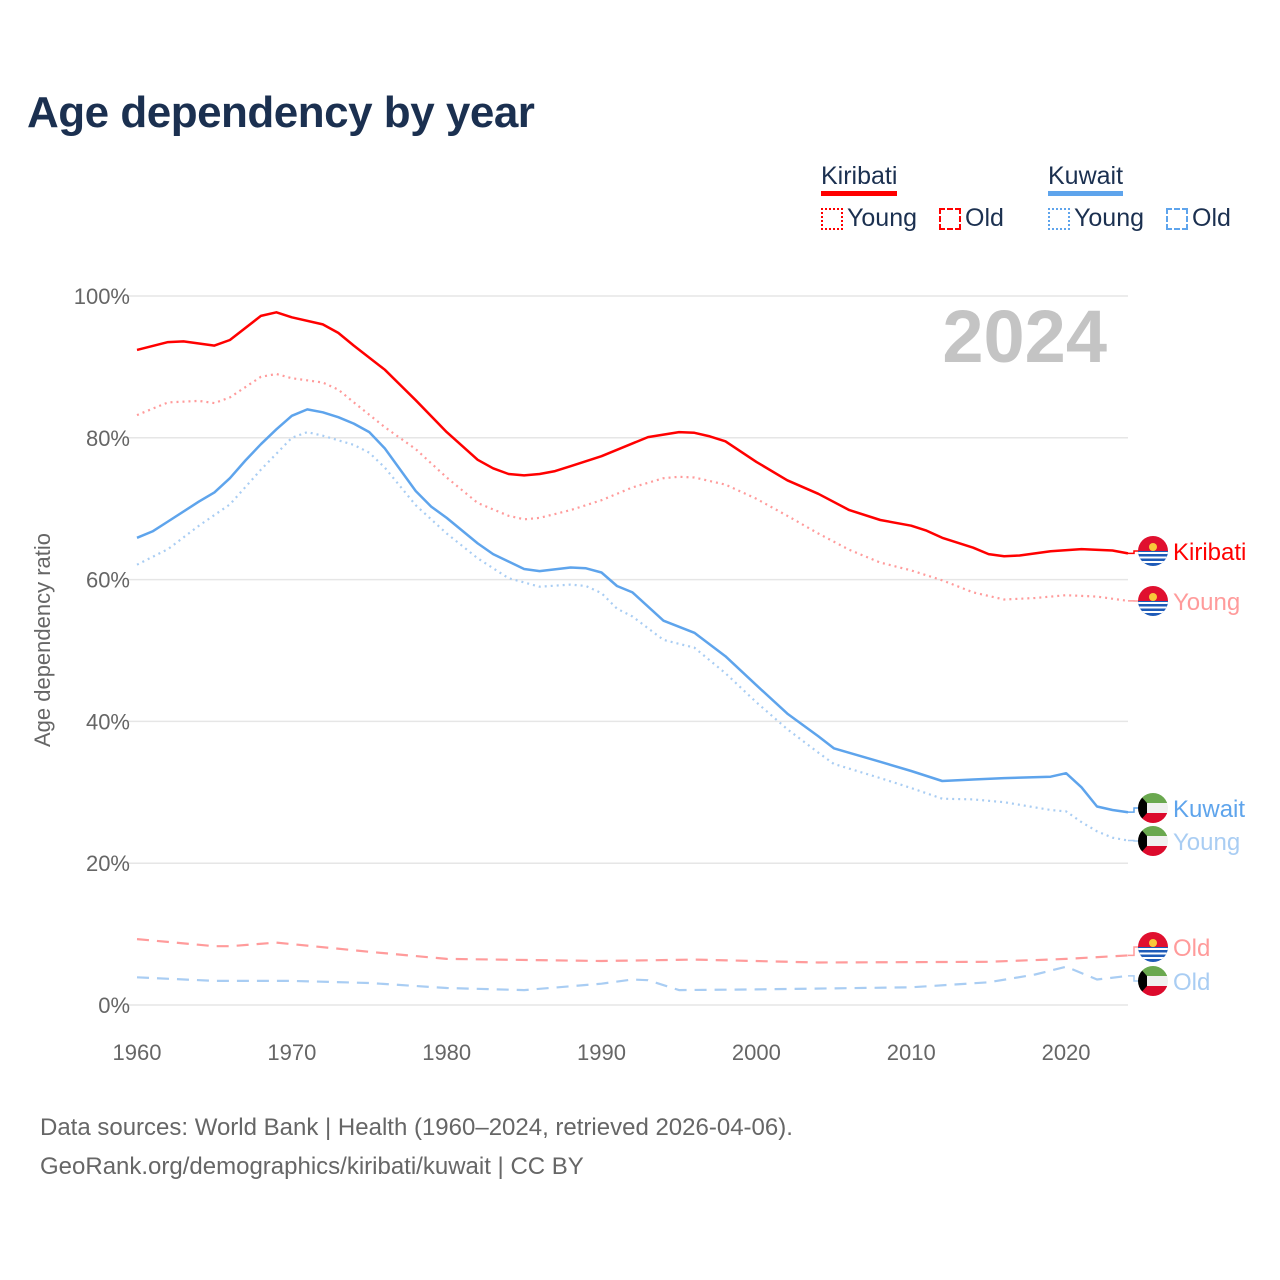 The height and width of the screenshot is (1280, 1280). I want to click on y-tick-label: 100%, so click(102, 296).